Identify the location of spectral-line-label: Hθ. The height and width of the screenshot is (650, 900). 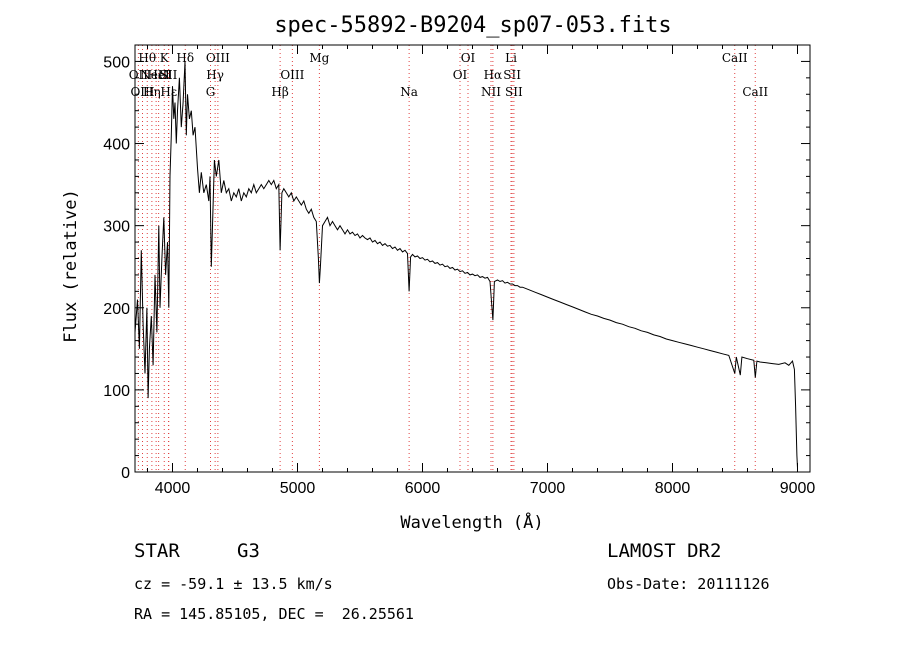
(147, 58).